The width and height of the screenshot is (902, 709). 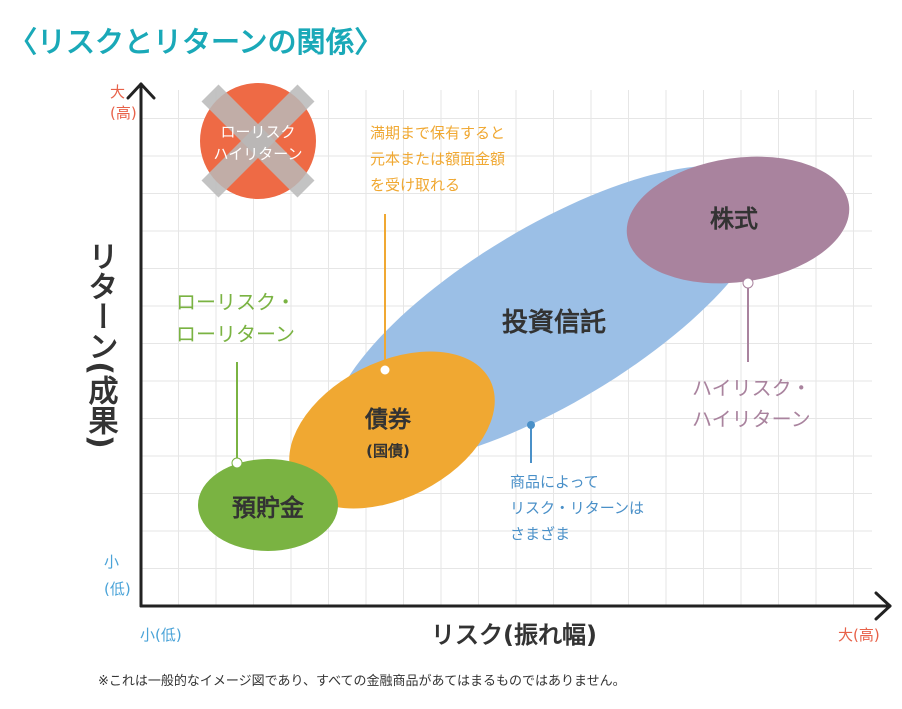 I want to click on stocks-label: 株式, so click(x=734, y=219).